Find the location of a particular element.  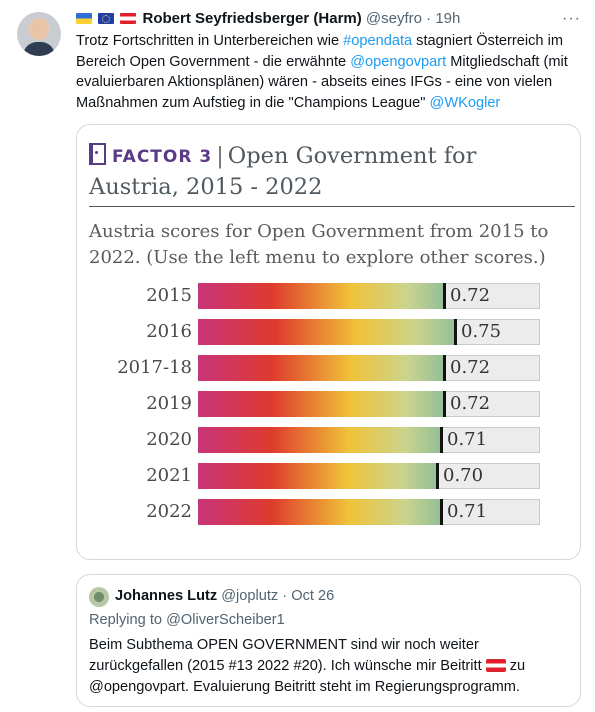

factor-label: FACTOR 3 is located at coordinates (162, 157).